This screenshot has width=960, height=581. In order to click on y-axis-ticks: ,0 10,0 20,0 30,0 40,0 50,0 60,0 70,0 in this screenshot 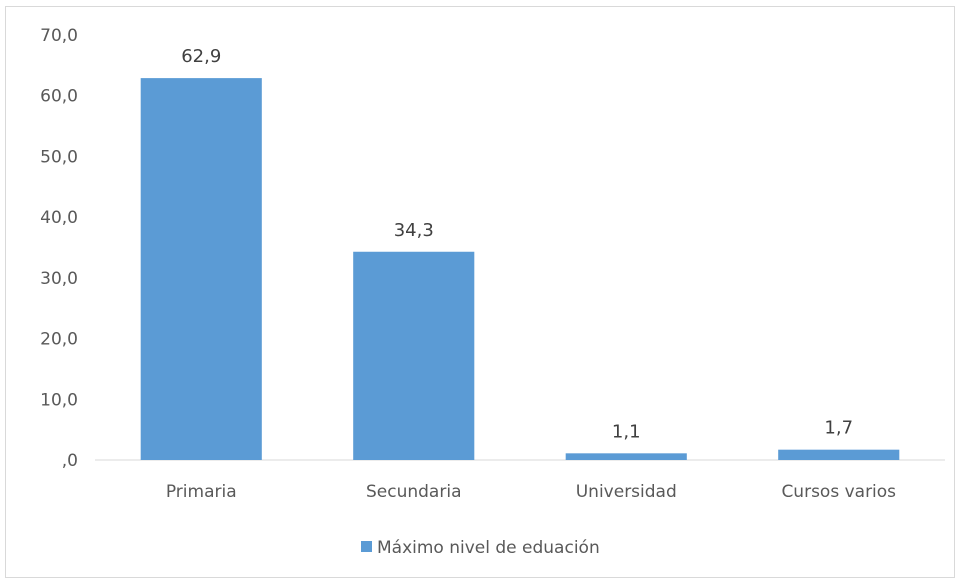, I will do `click(59, 248)`.